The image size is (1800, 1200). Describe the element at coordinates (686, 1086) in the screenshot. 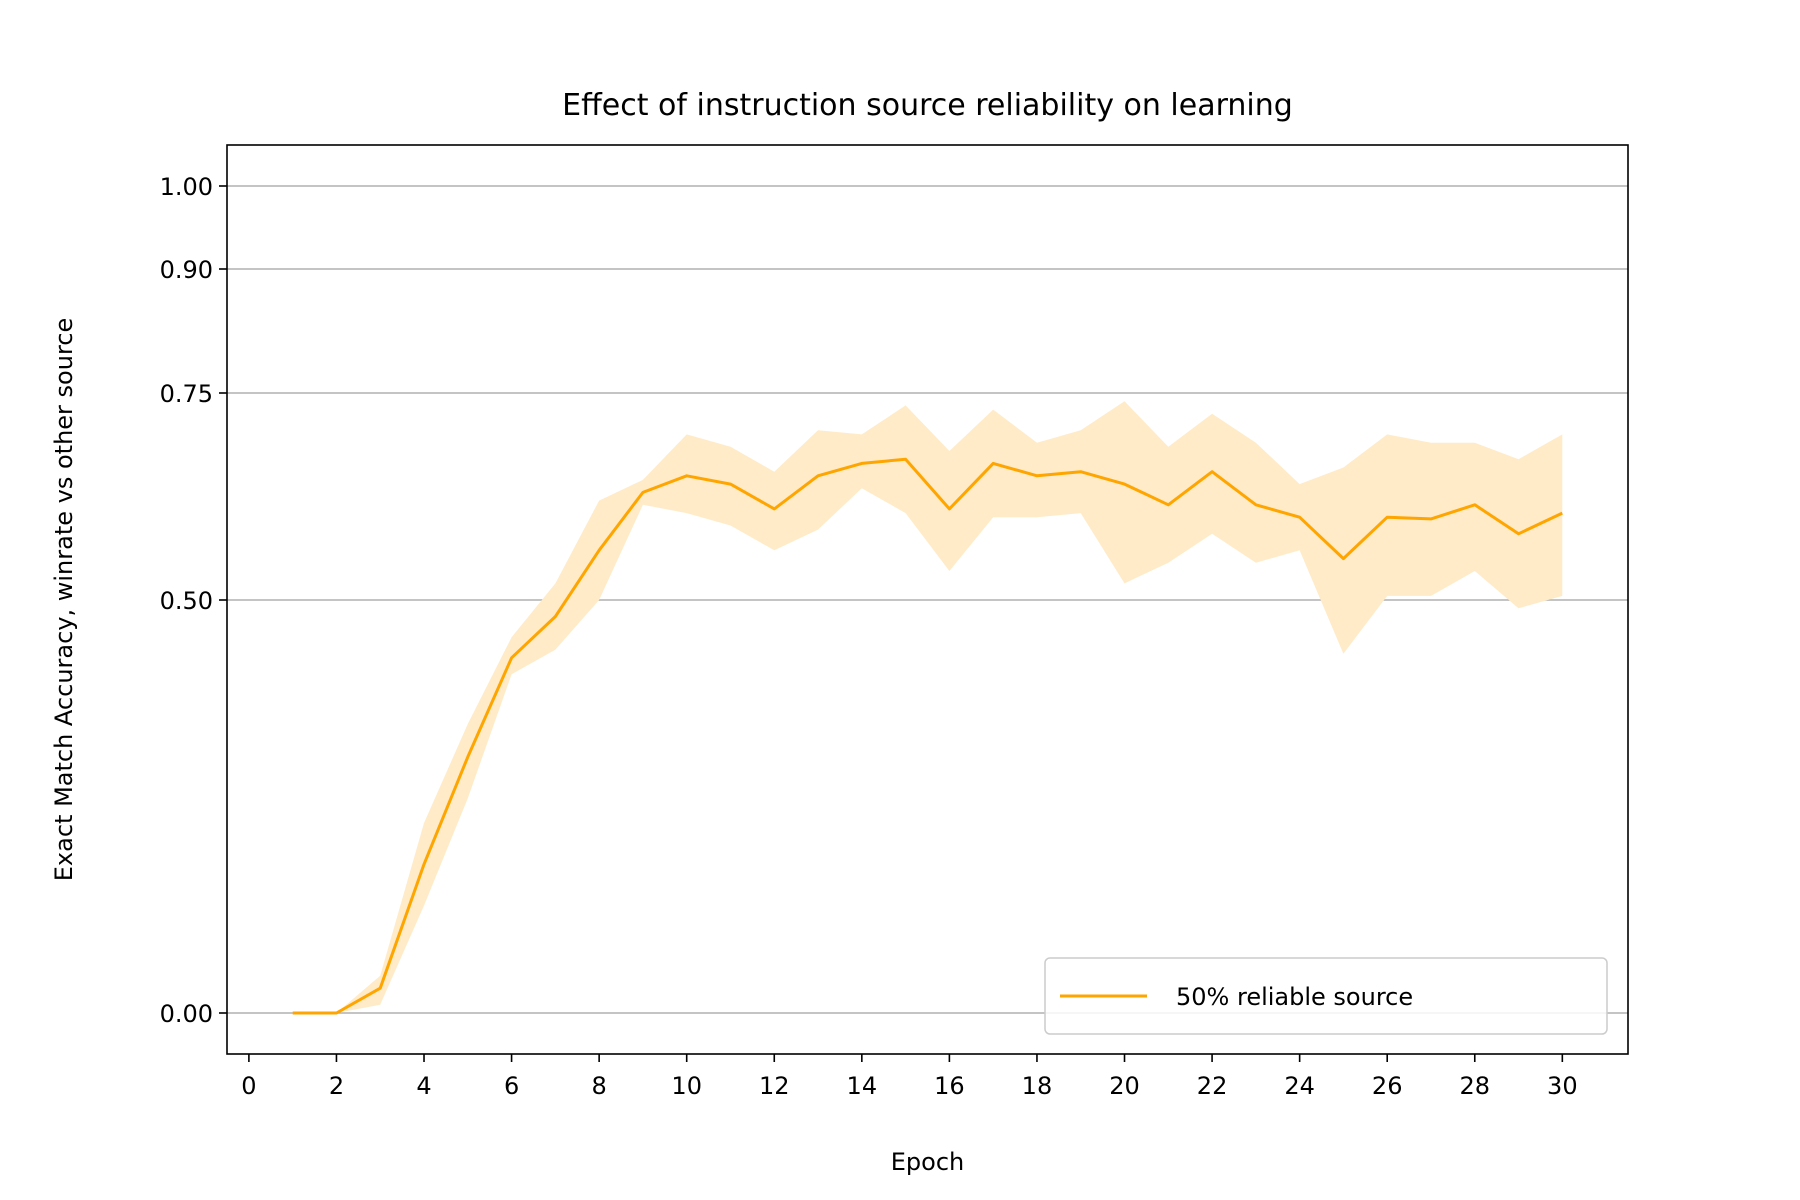

I see `x-tick-label: 10` at that location.